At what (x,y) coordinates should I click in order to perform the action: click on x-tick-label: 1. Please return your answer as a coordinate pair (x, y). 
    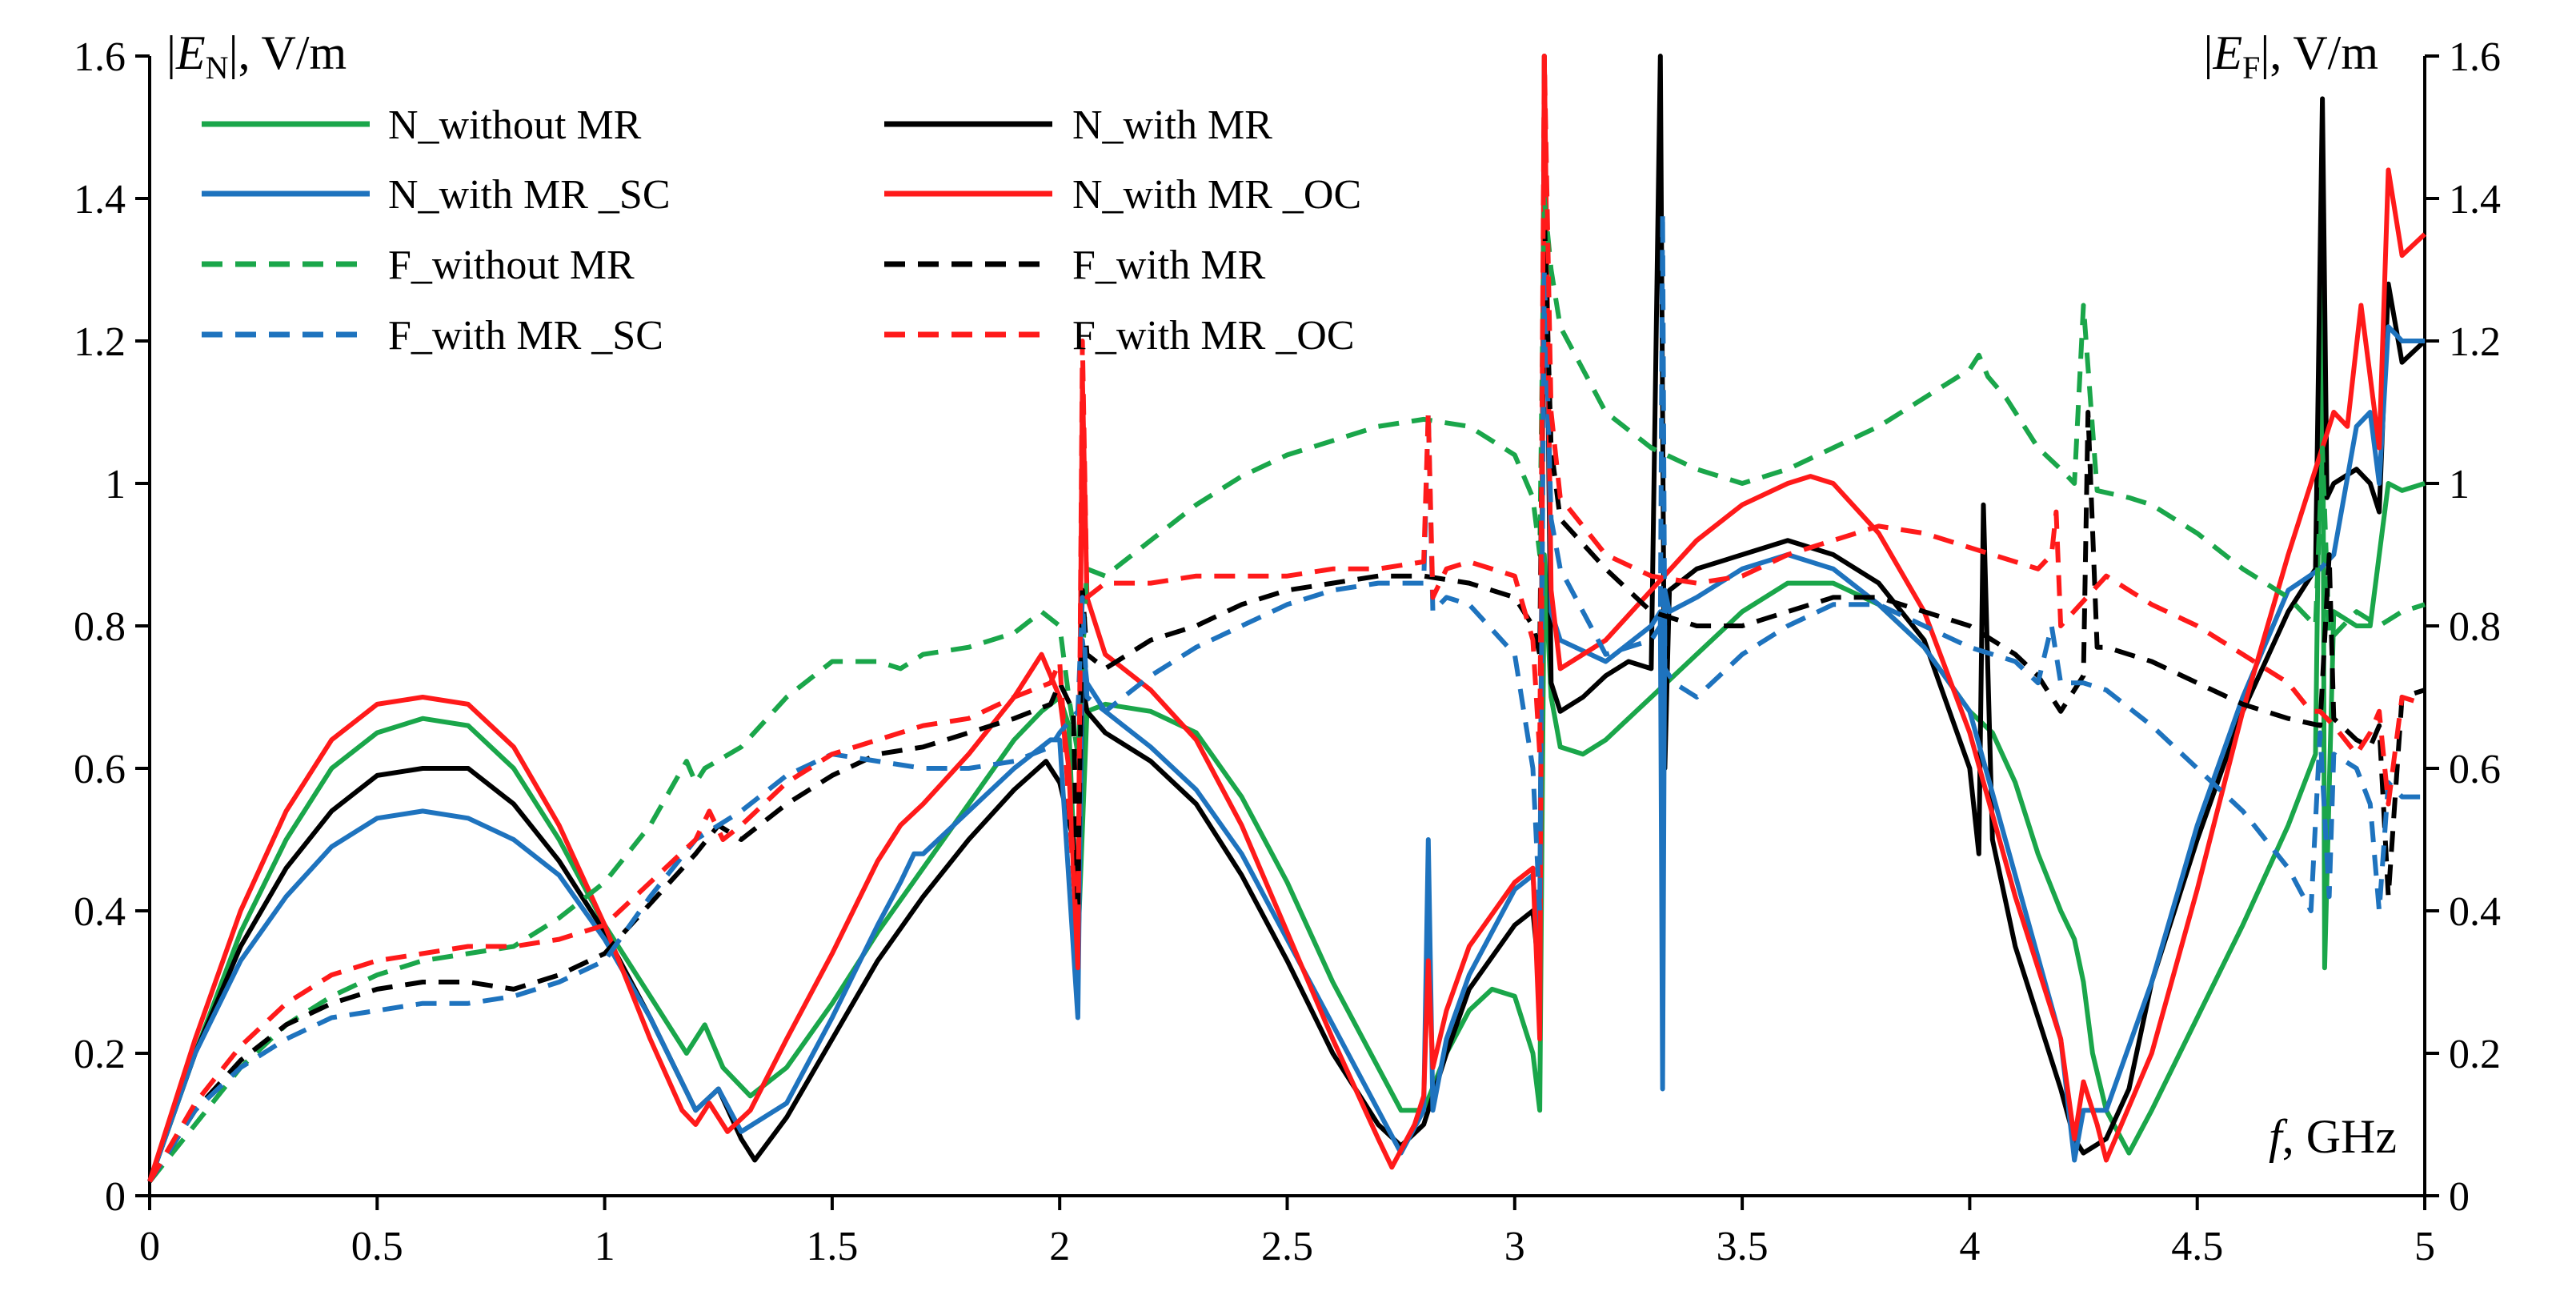
    Looking at the image, I should click on (605, 1246).